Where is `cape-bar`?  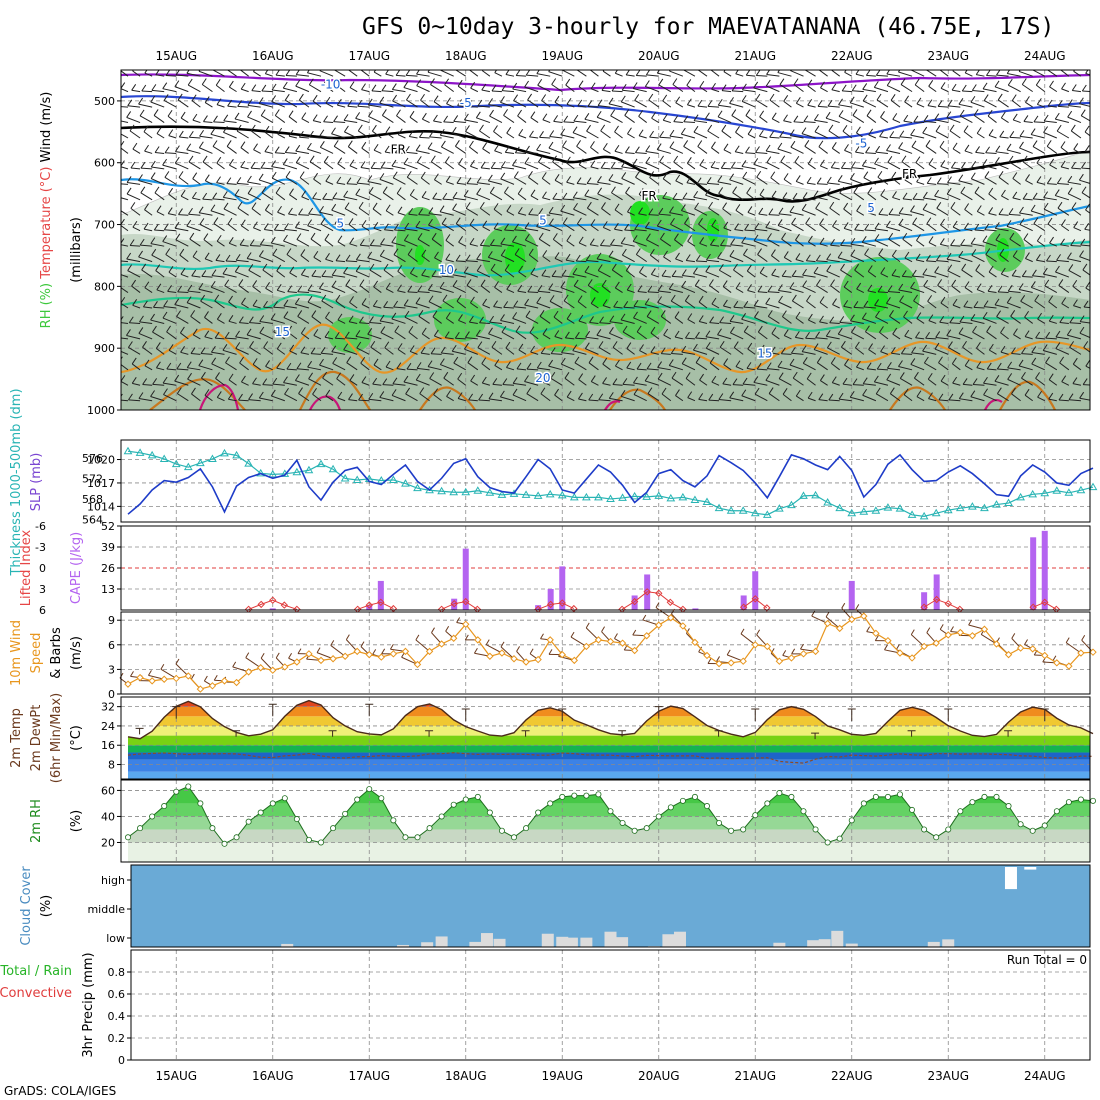
cape-bar is located at coordinates (695, 609).